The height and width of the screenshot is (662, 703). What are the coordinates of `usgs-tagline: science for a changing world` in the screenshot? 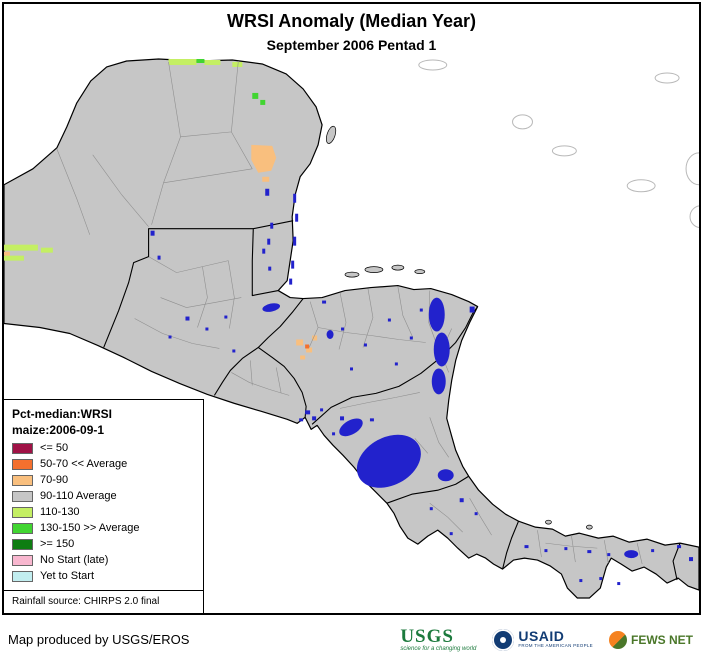 It's located at (438, 648).